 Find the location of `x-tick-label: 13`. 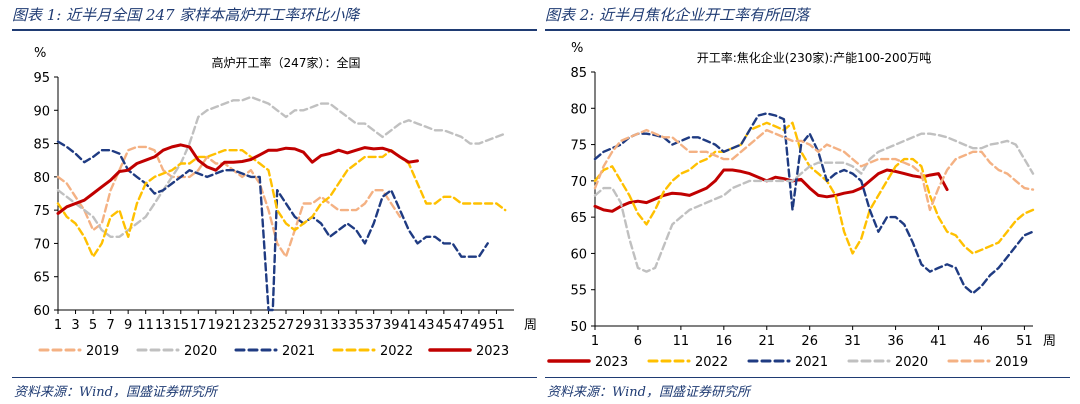

x-tick-label: 13 is located at coordinates (163, 325).